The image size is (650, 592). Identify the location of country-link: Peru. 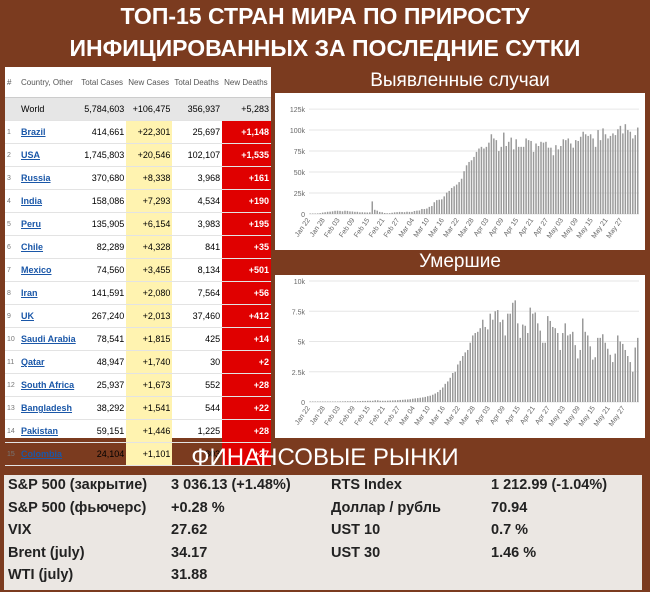
(31, 224).